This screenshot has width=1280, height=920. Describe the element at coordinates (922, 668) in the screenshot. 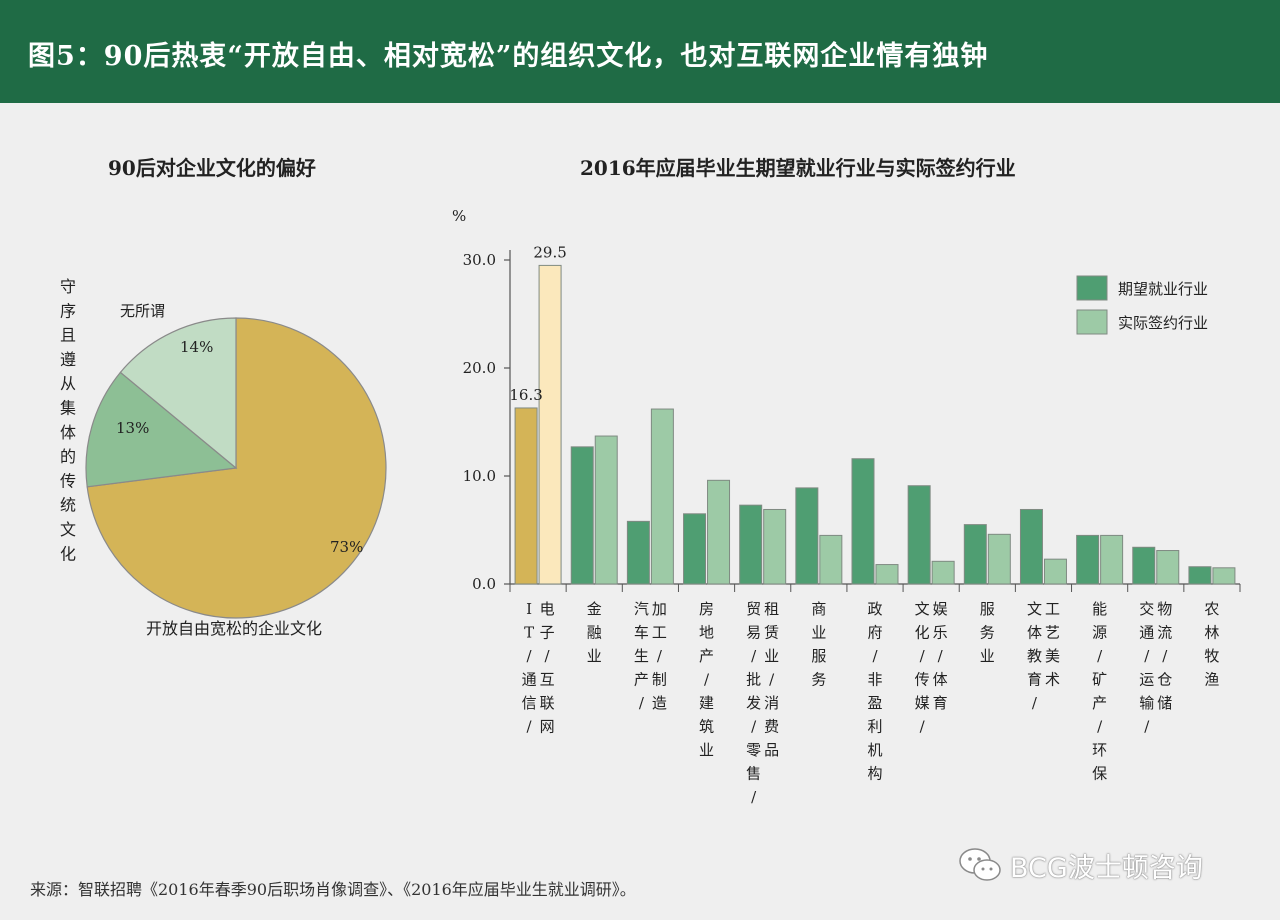

I see `x-category-label: 文化/传媒/` at that location.